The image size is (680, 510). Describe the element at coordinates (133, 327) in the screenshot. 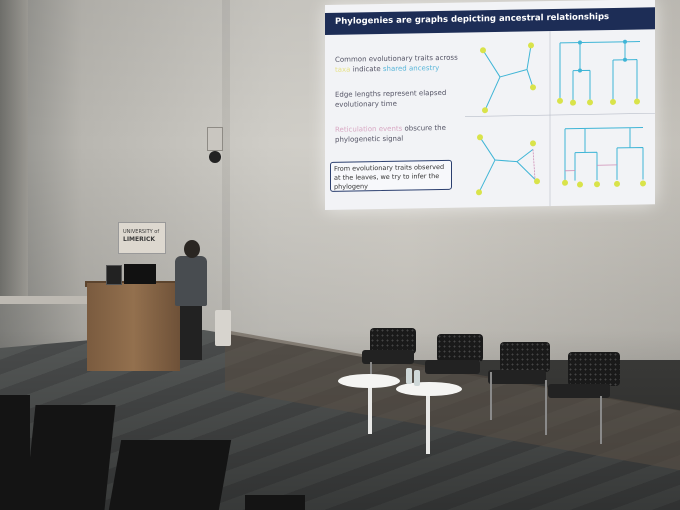

I see `podium` at that location.